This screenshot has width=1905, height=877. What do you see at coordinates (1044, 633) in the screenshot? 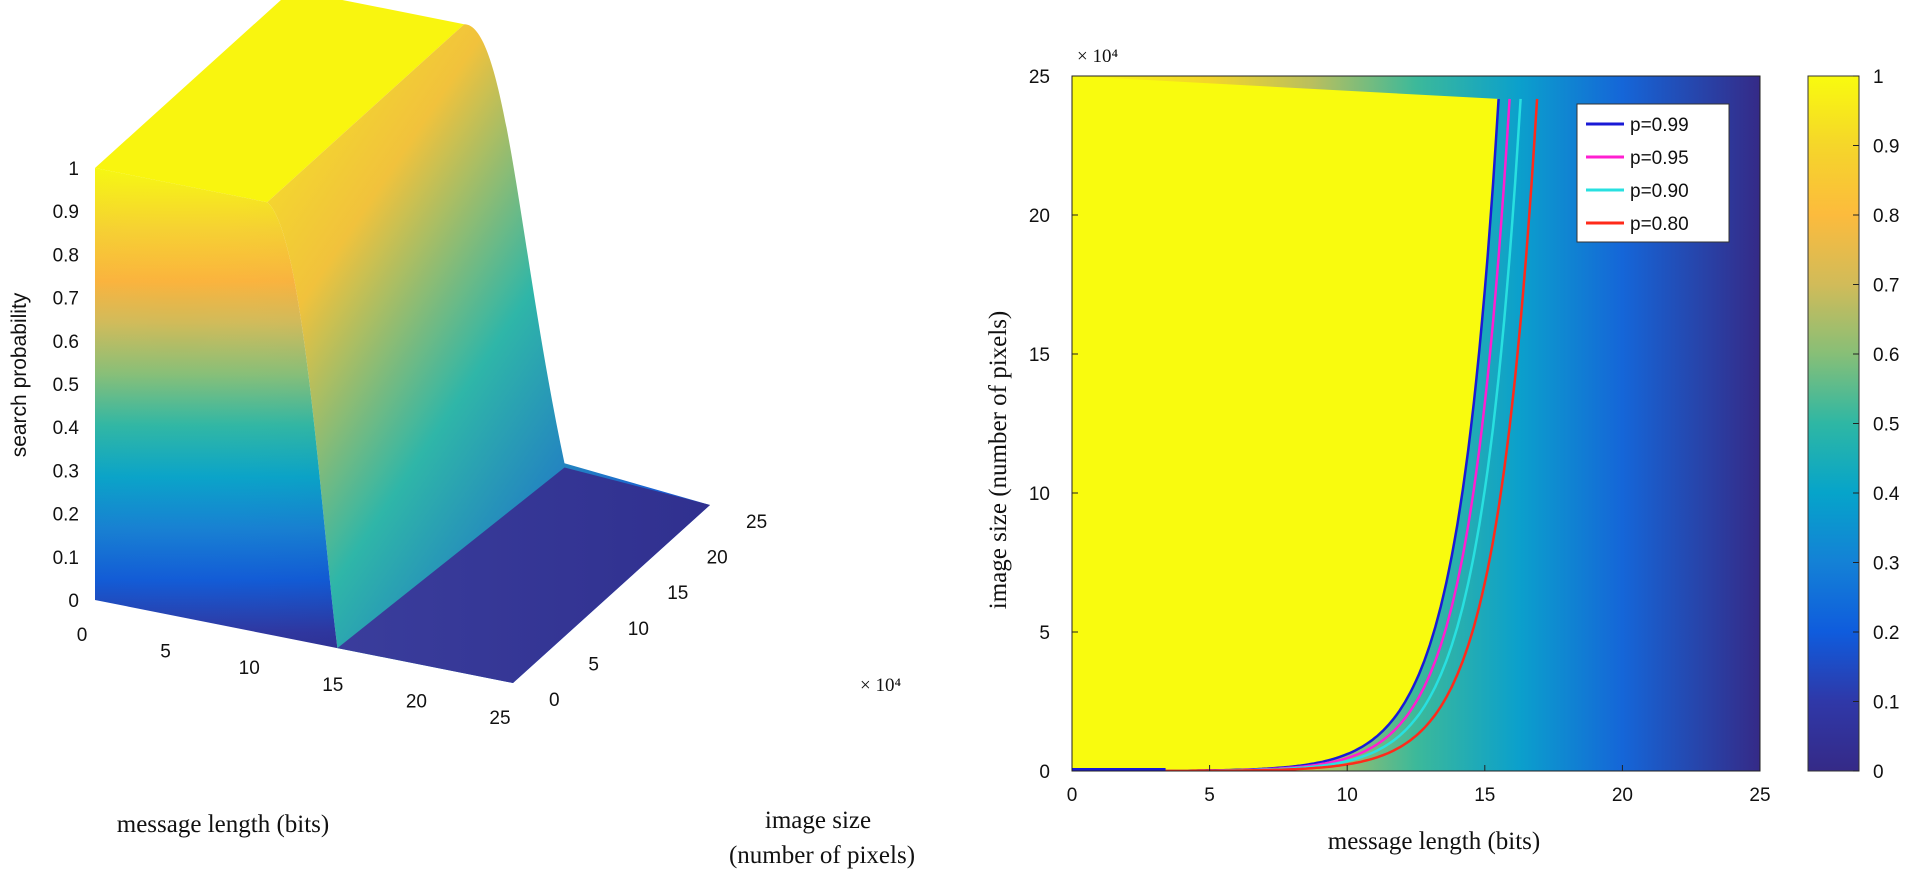
I see `heatmap-y-tick-label: 5` at bounding box center [1044, 633].